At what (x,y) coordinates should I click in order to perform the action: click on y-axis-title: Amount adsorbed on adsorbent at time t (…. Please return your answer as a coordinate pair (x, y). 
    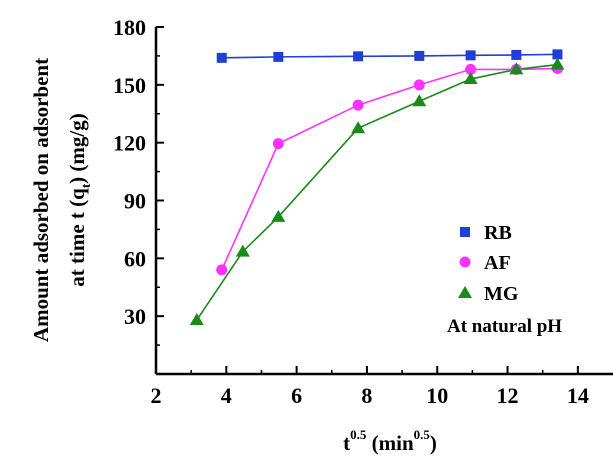
    Looking at the image, I should click on (61, 200).